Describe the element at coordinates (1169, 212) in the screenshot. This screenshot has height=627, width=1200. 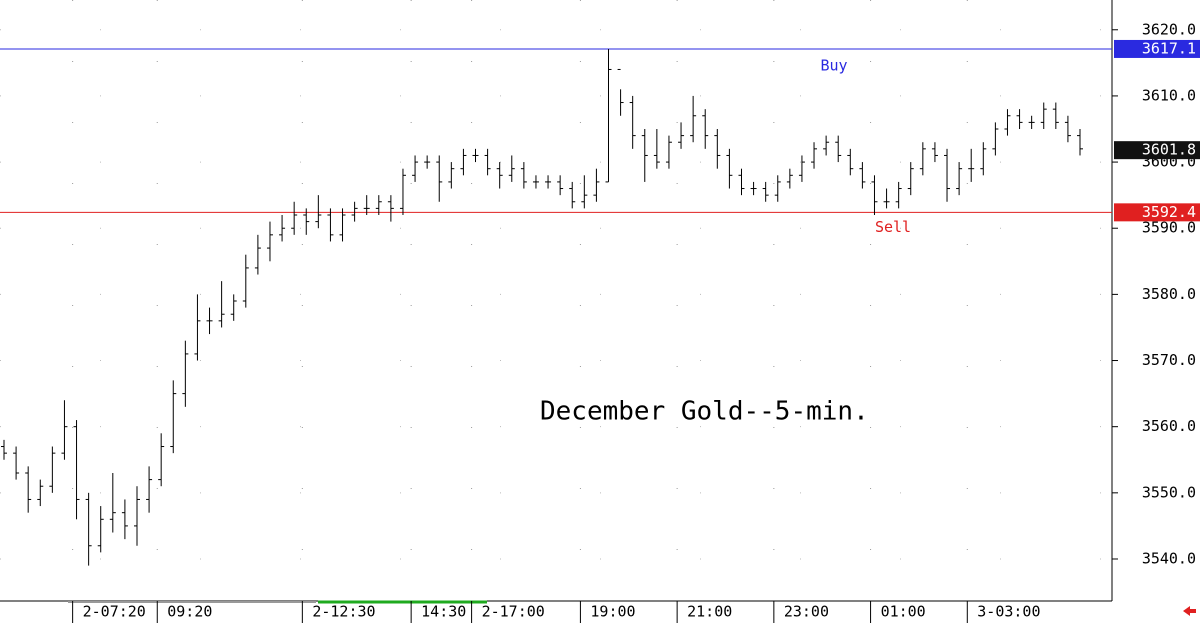
I see `level-value: 3592.4` at that location.